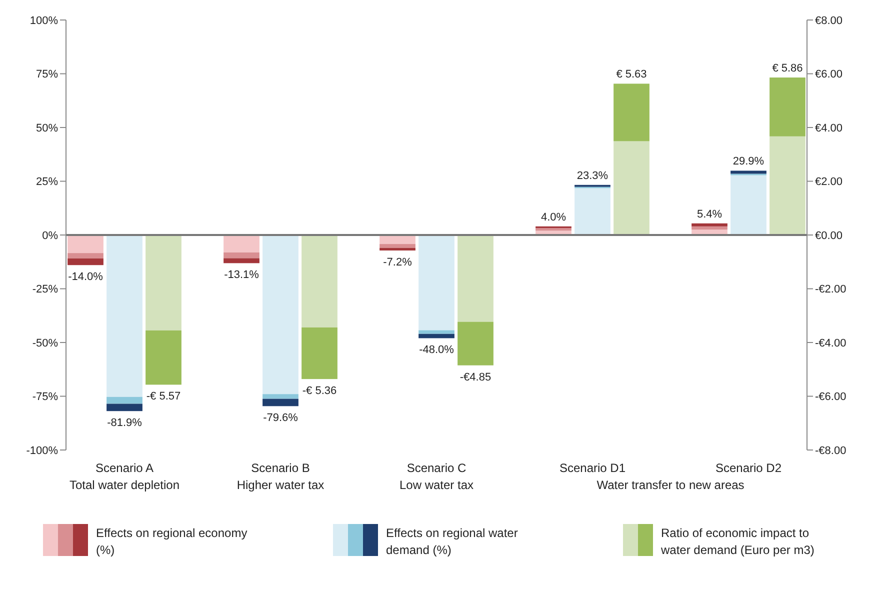 This screenshot has width=873, height=598. I want to click on y-tick-label: -75%, so click(45, 397).